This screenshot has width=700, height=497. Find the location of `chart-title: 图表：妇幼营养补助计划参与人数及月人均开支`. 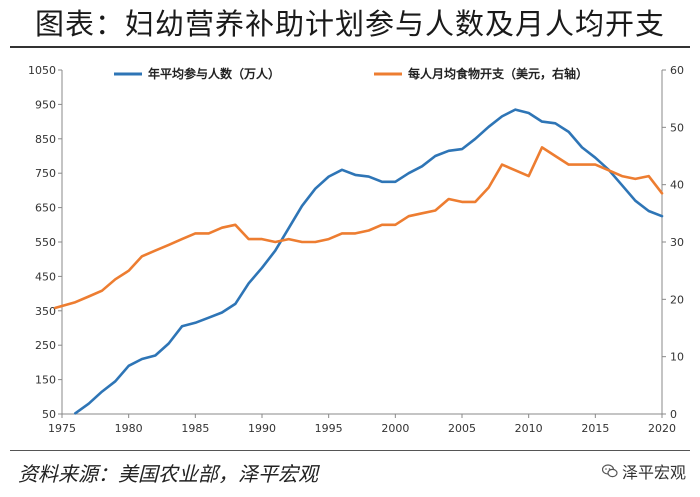

chart-title: 图表：妇幼营养补助计划参与人数及月人均开支 is located at coordinates (349, 24).